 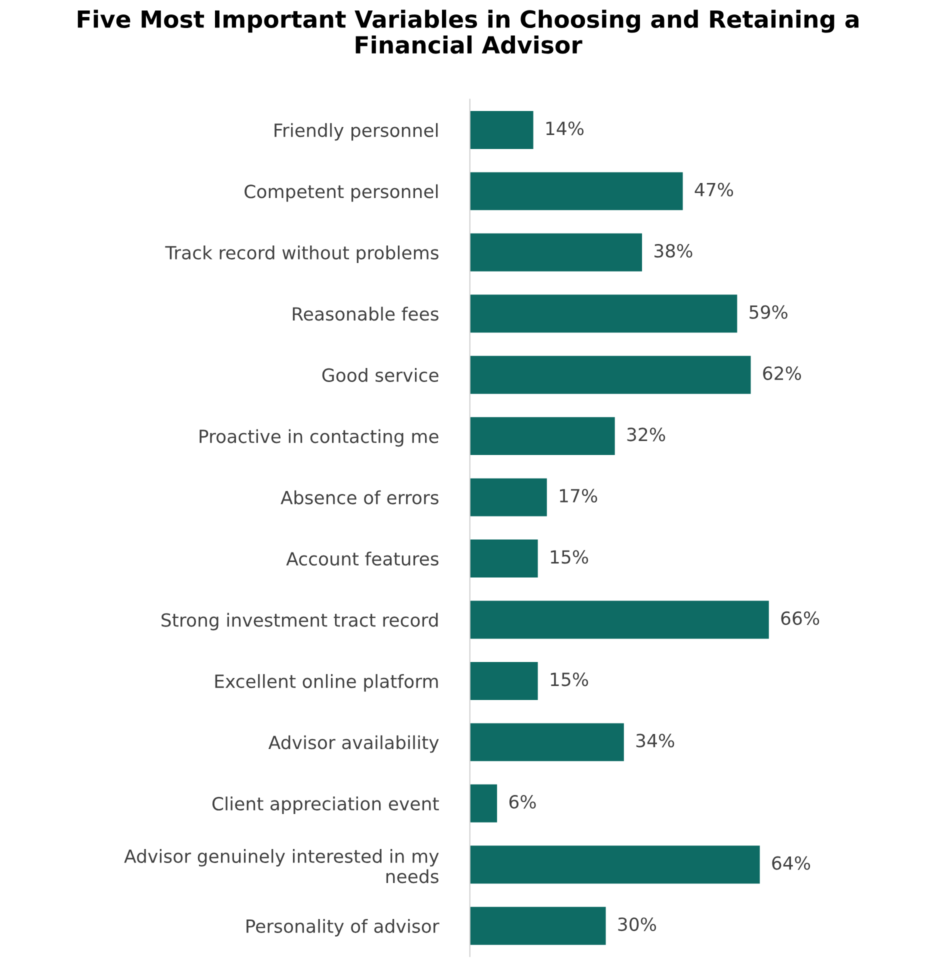 What do you see at coordinates (326, 683) in the screenshot?
I see `y-tick-label: Excellent online platform` at bounding box center [326, 683].